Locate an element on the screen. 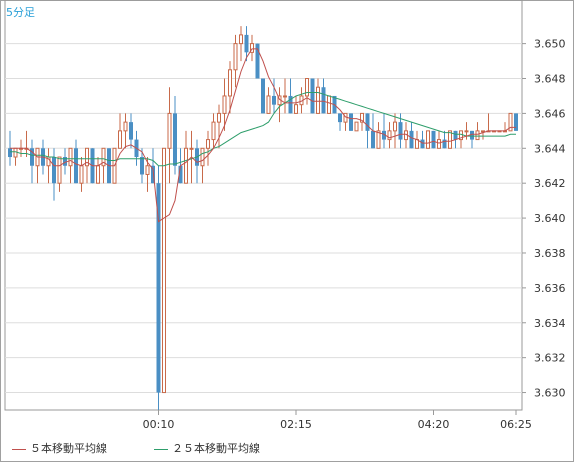 This screenshot has height=462, width=574. y-tick-label: 3.640 is located at coordinates (550, 218).